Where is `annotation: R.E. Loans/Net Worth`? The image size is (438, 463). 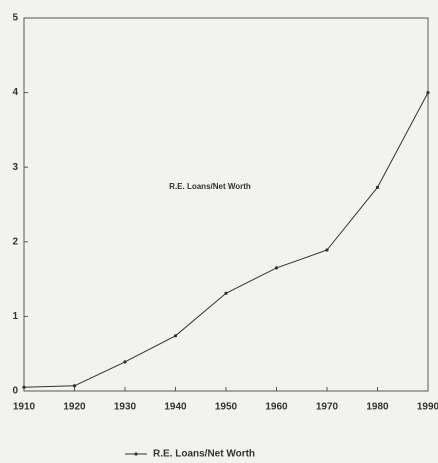
annotation: R.E. Loans/Net Worth is located at coordinates (210, 186).